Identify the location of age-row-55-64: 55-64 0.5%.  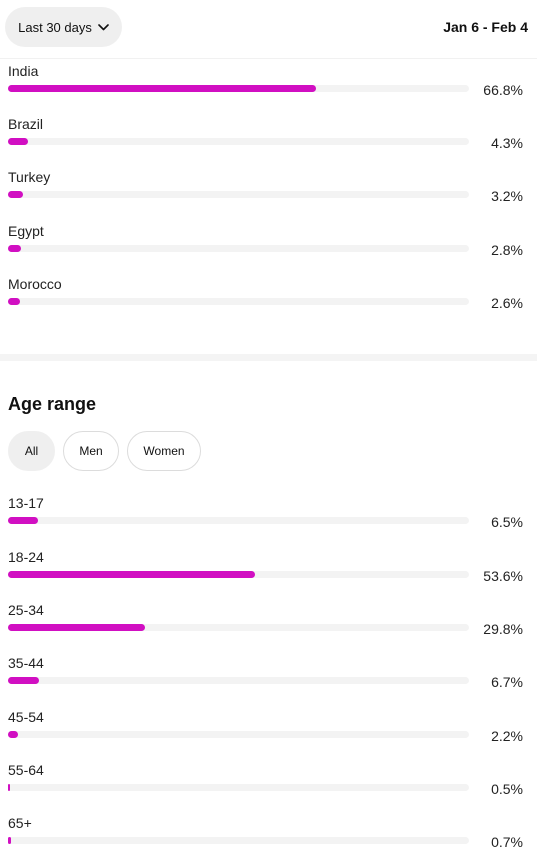
(268, 788).